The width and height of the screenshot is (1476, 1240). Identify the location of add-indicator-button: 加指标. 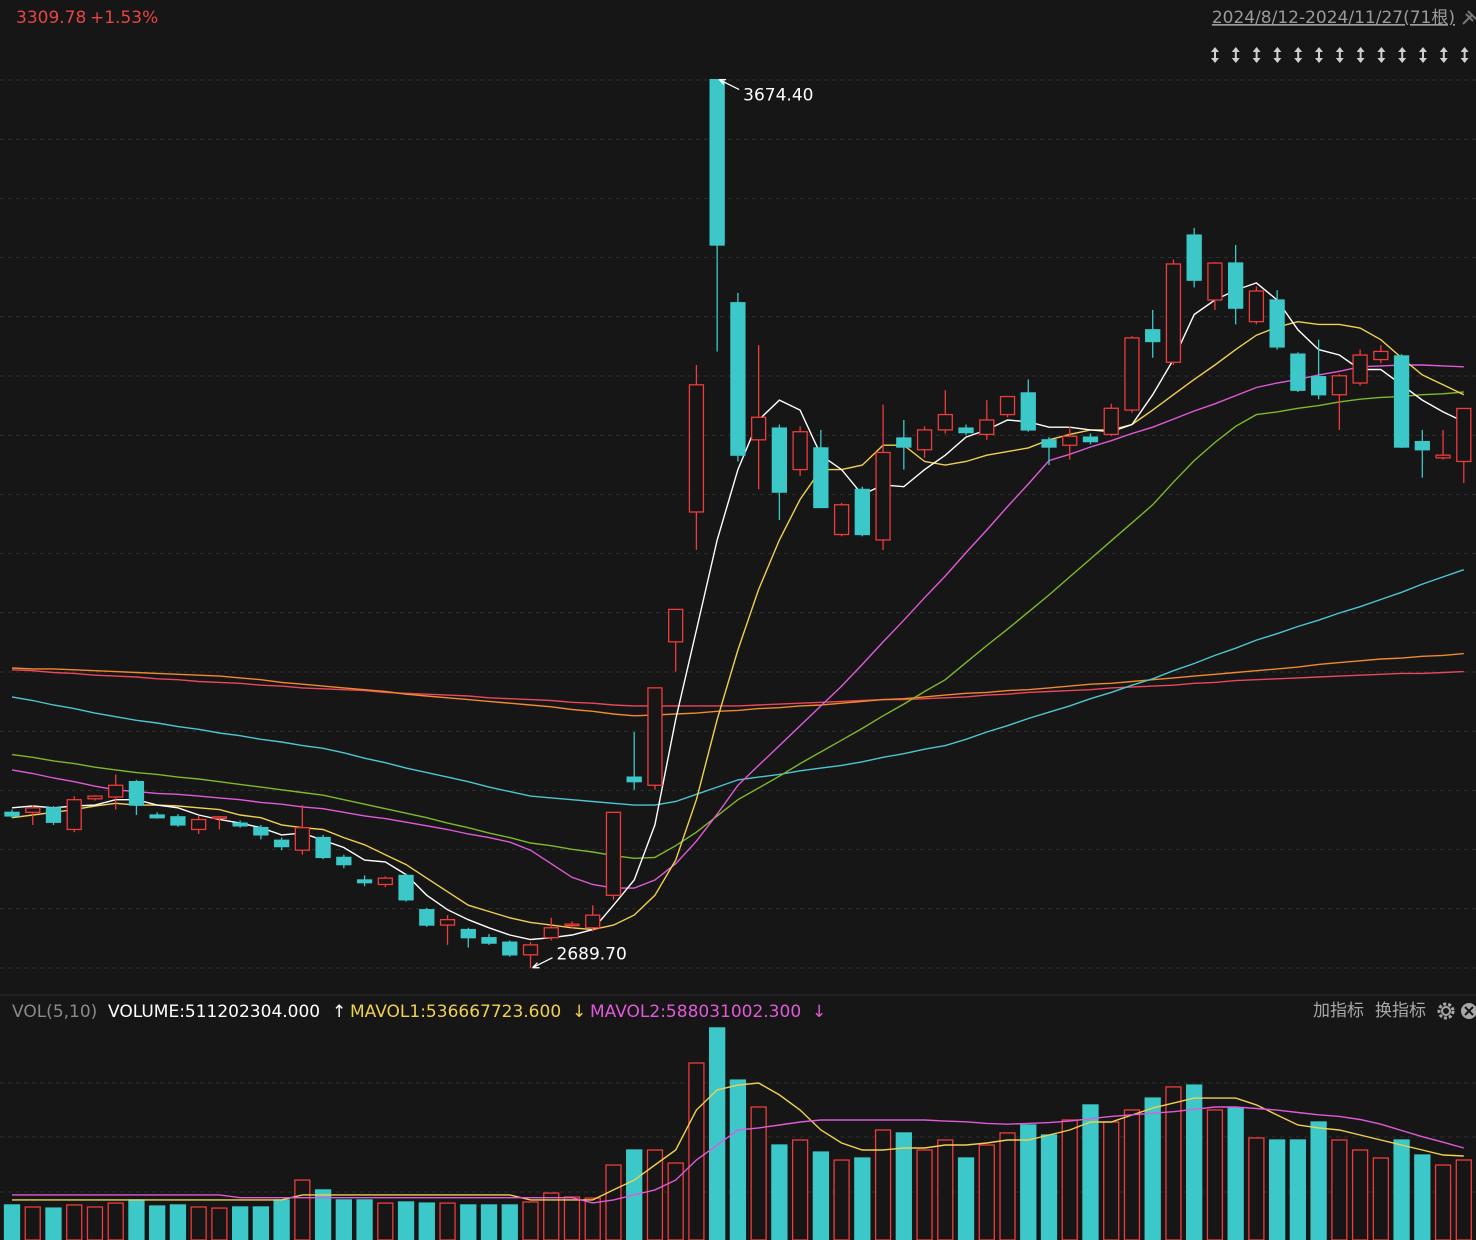
(1338, 1011).